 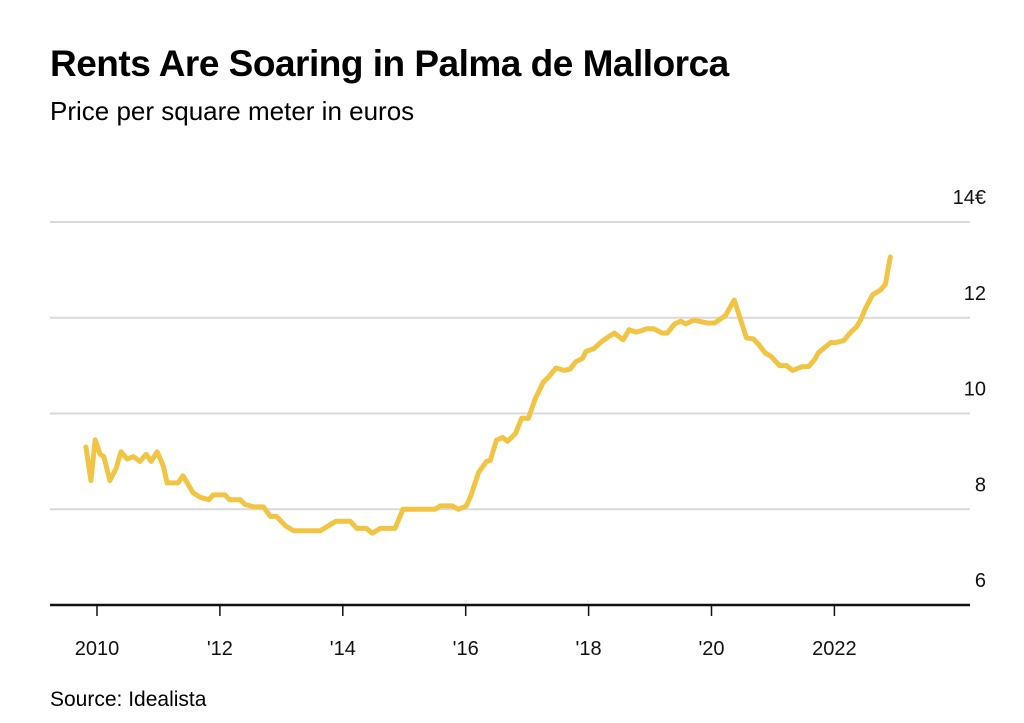 I want to click on y-tick-label: 10, so click(x=975, y=390).